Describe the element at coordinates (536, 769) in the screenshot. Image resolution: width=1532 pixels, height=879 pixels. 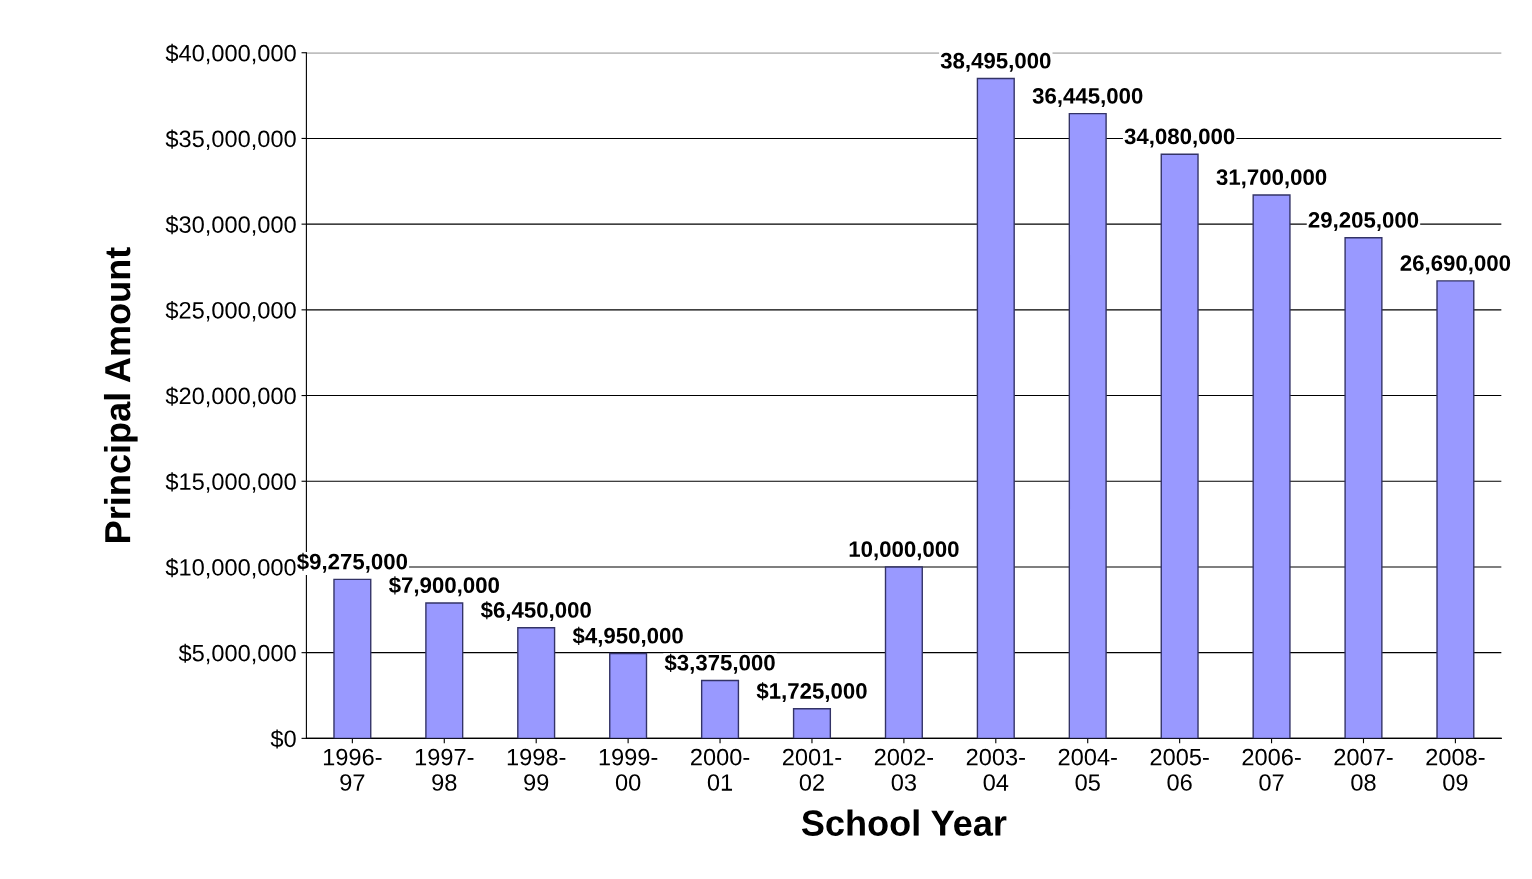
I see `x-tick-label: 1998-99` at that location.